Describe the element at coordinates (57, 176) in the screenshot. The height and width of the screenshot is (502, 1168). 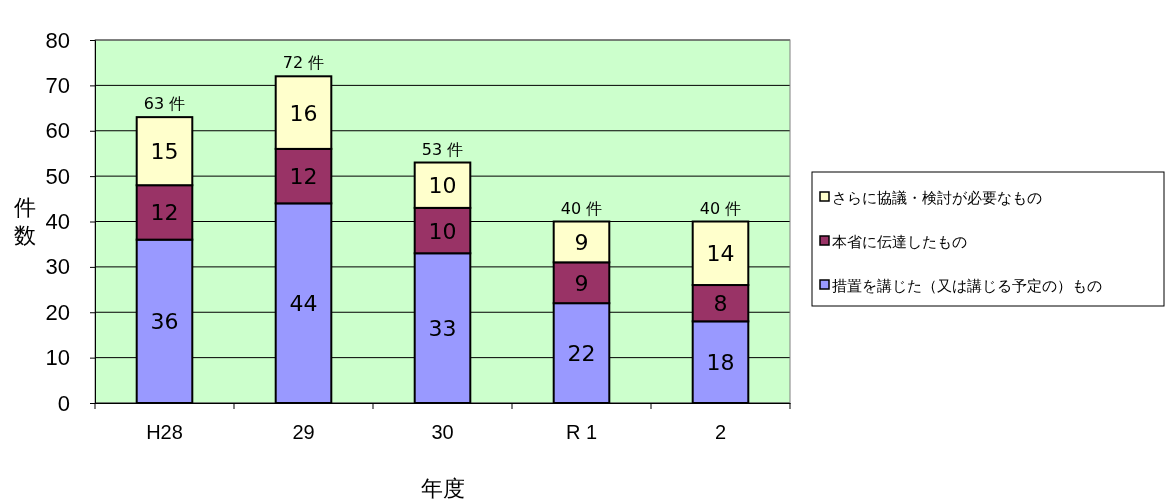
I see `y-tick-label: 50` at that location.